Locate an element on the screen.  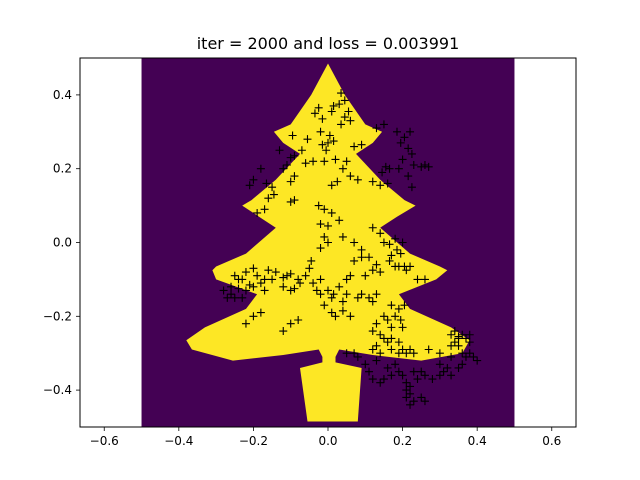
y-tick-label: 0.2 is located at coordinates (62, 169).